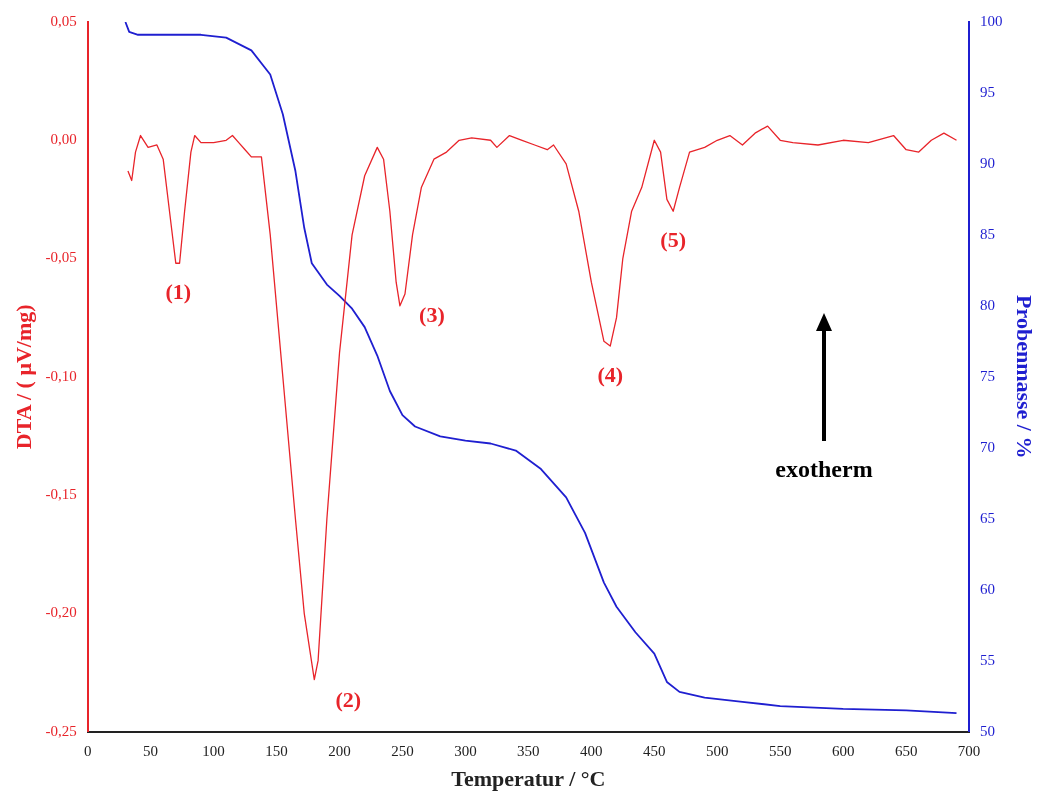  Describe the element at coordinates (1025, 377) in the screenshot. I see `y2-axis-title: Probenmasse / %` at that location.